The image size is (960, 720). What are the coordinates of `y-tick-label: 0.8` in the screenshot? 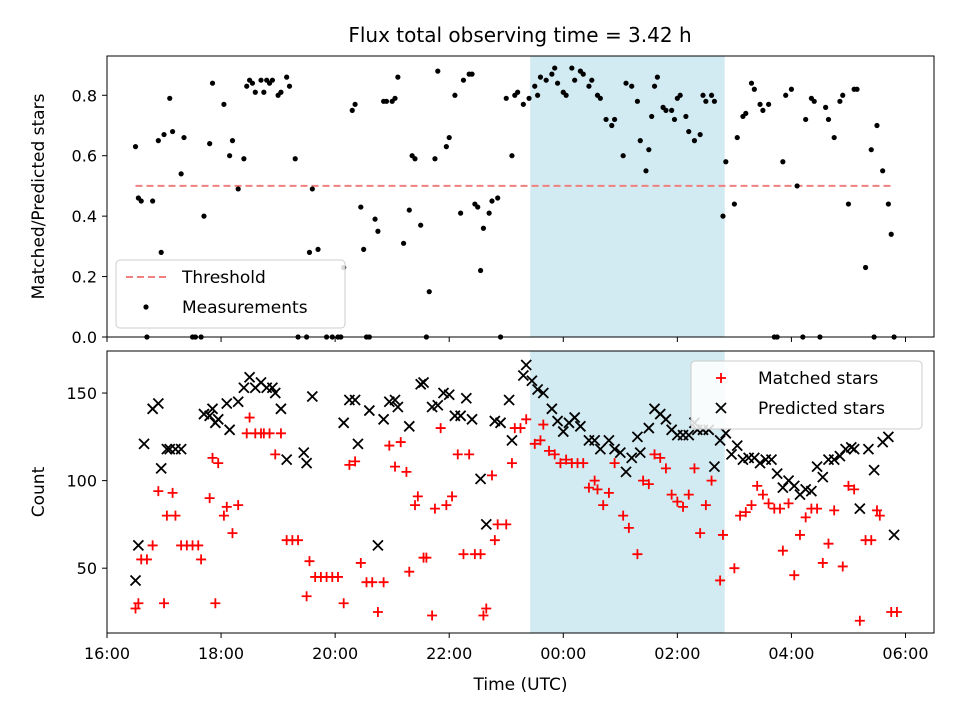 It's located at (84, 95).